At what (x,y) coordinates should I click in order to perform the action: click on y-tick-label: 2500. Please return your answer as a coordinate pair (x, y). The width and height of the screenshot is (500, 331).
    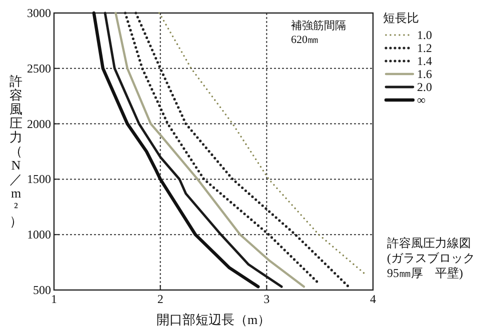
    Looking at the image, I should click on (39, 68).